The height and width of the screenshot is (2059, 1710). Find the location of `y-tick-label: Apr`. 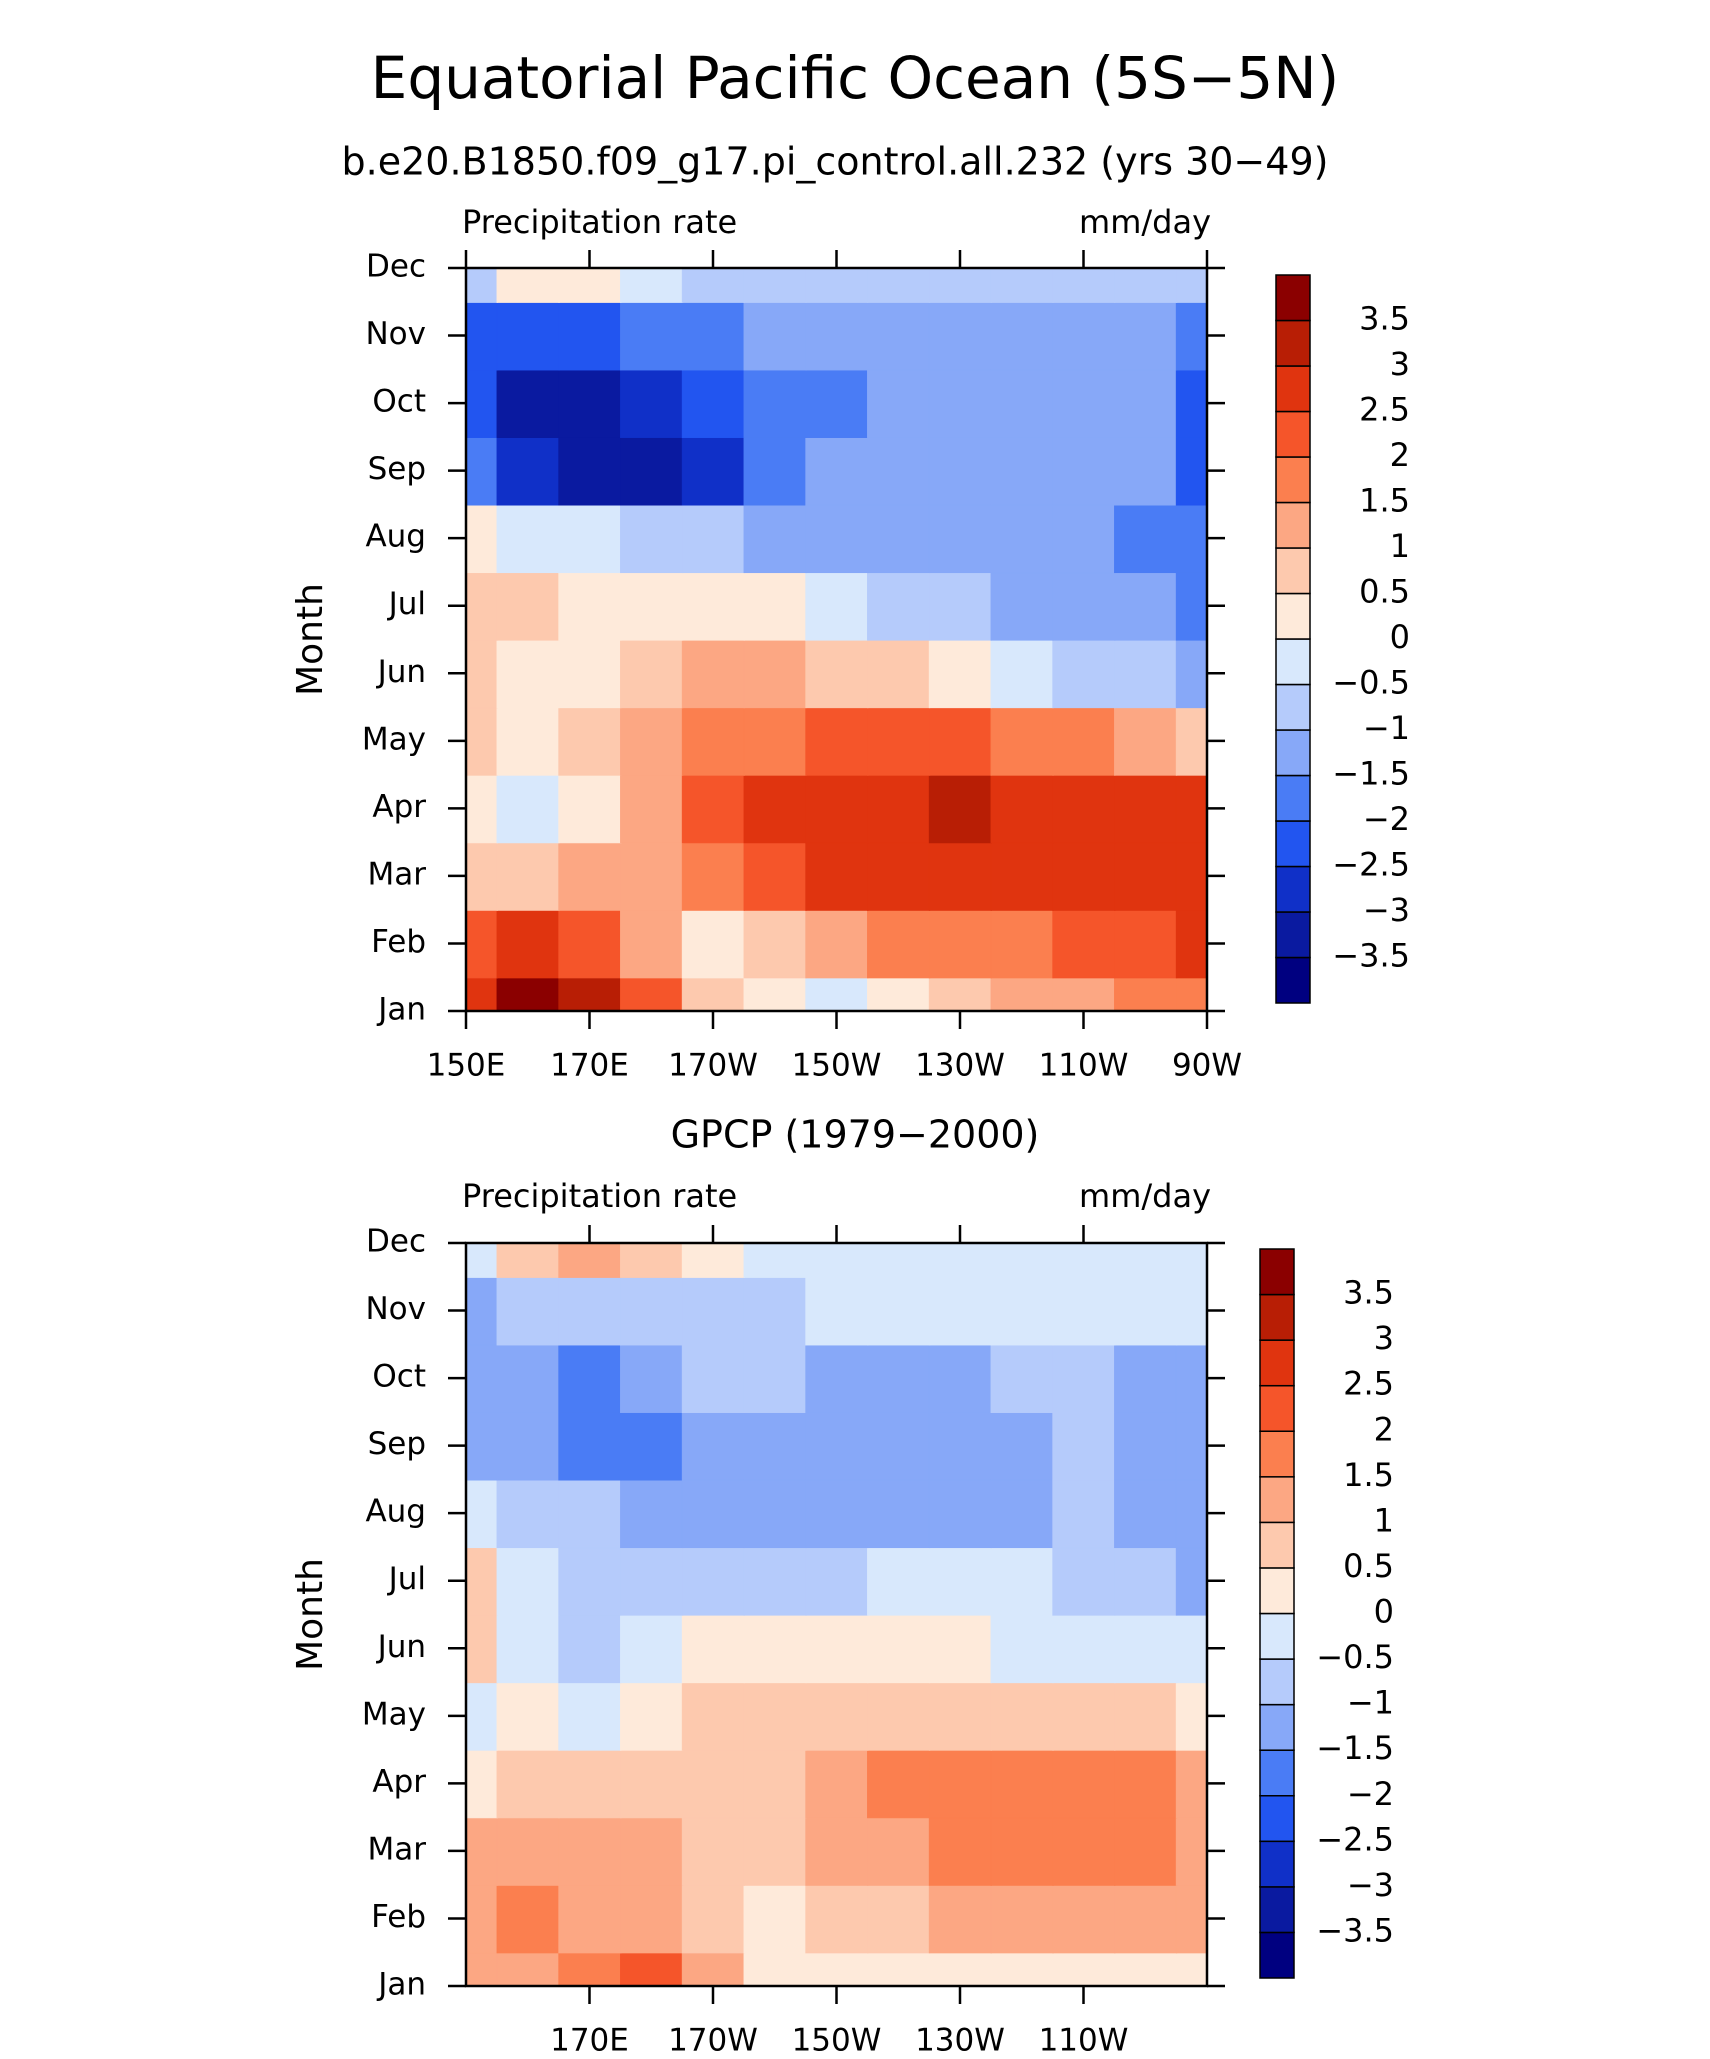

y-tick-label: Apr is located at coordinates (399, 1782).